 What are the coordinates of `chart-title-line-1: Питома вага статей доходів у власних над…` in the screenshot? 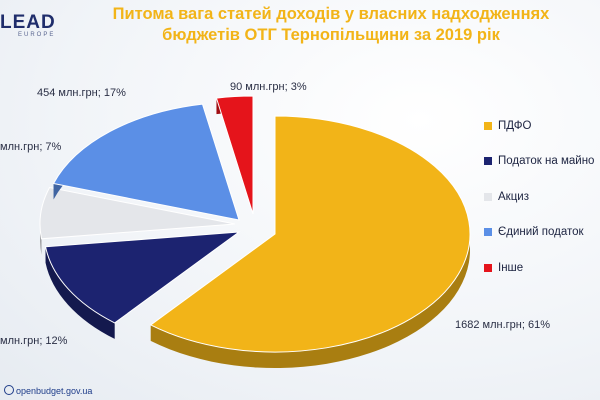 It's located at (331, 14).